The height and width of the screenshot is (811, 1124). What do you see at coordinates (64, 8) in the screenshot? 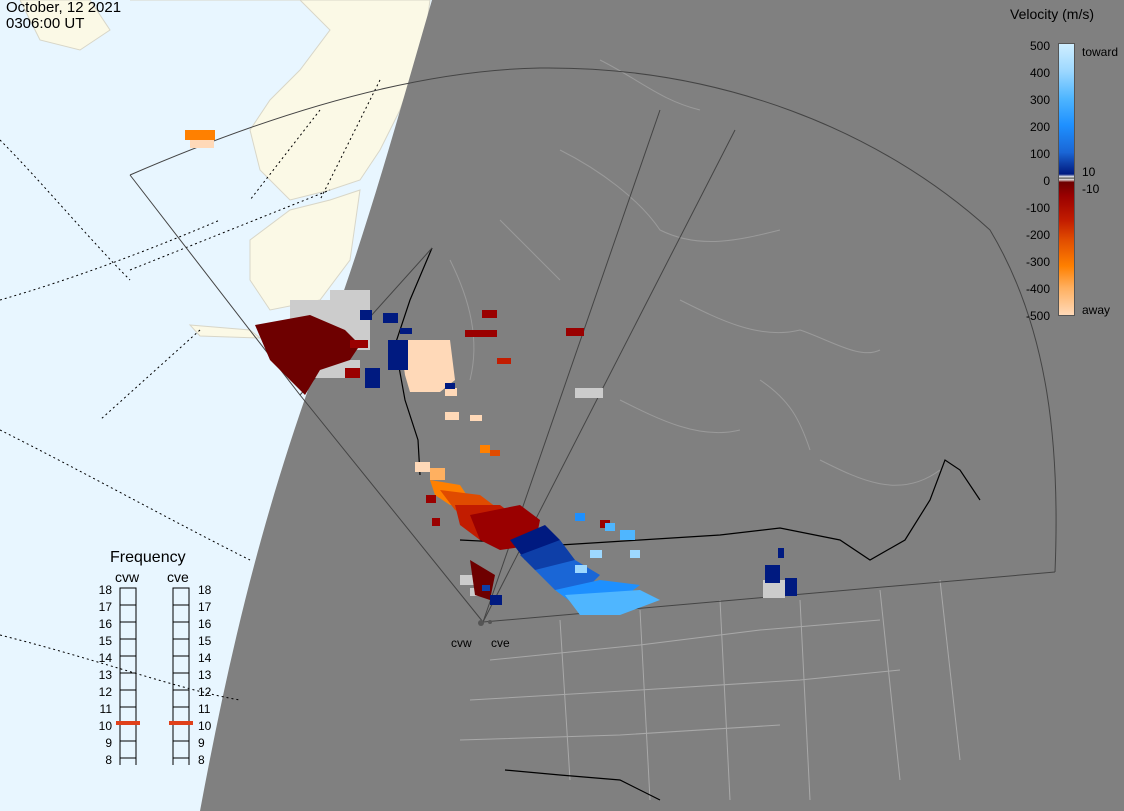
I see `date-label: October, 12 2021` at bounding box center [64, 8].